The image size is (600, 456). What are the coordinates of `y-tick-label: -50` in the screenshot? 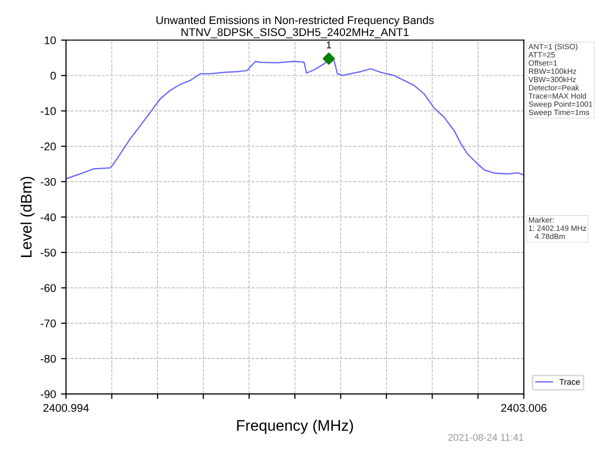 It's located at (48, 252).